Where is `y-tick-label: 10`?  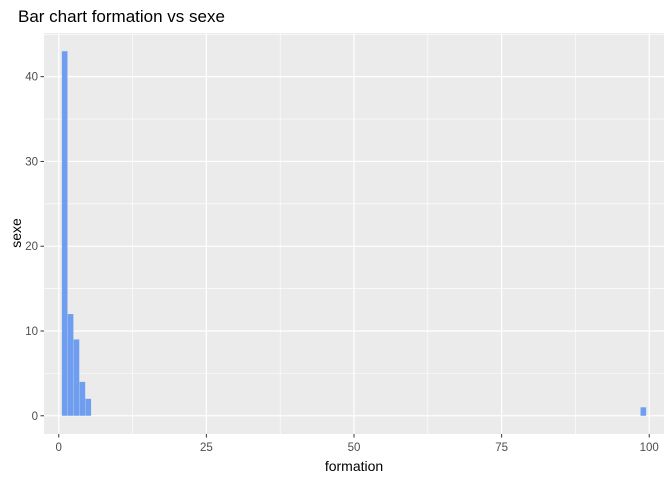
y-tick-label: 10 is located at coordinates (31, 332).